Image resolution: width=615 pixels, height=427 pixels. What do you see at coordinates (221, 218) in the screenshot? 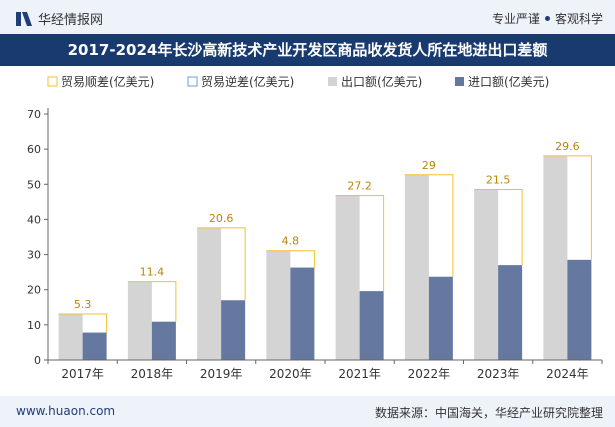
I see `balance-label: 20.6` at bounding box center [221, 218].